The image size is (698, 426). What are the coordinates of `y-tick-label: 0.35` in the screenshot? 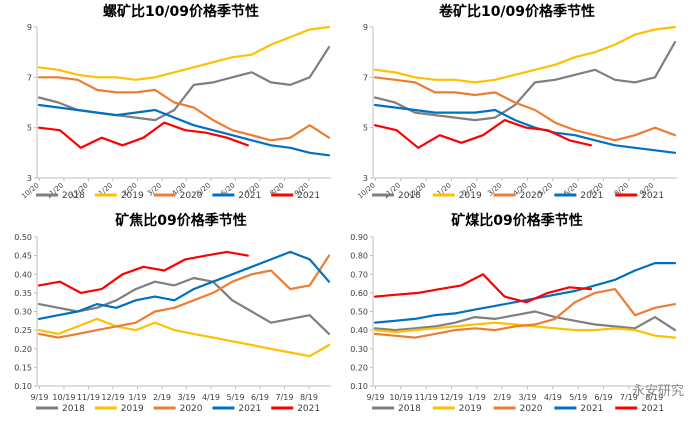 It's located at (23, 293).